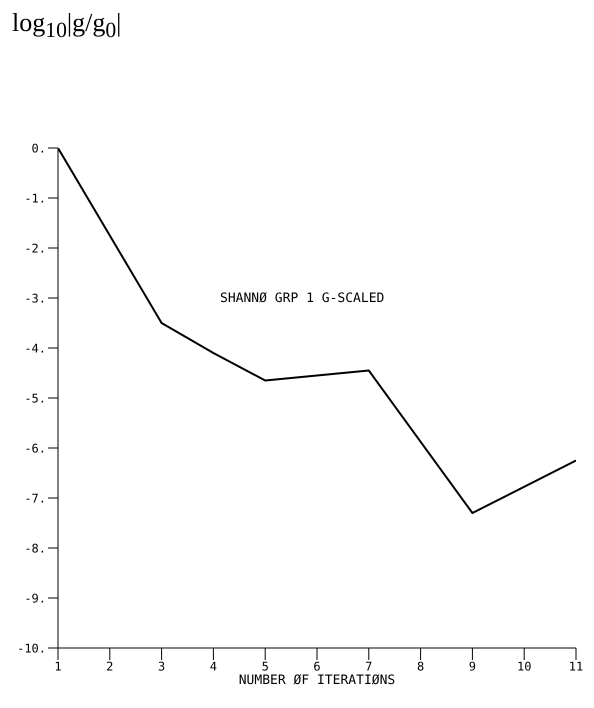 This screenshot has height=708, width=594. What do you see at coordinates (214, 667) in the screenshot?
I see `x-tick-label: 4` at bounding box center [214, 667].